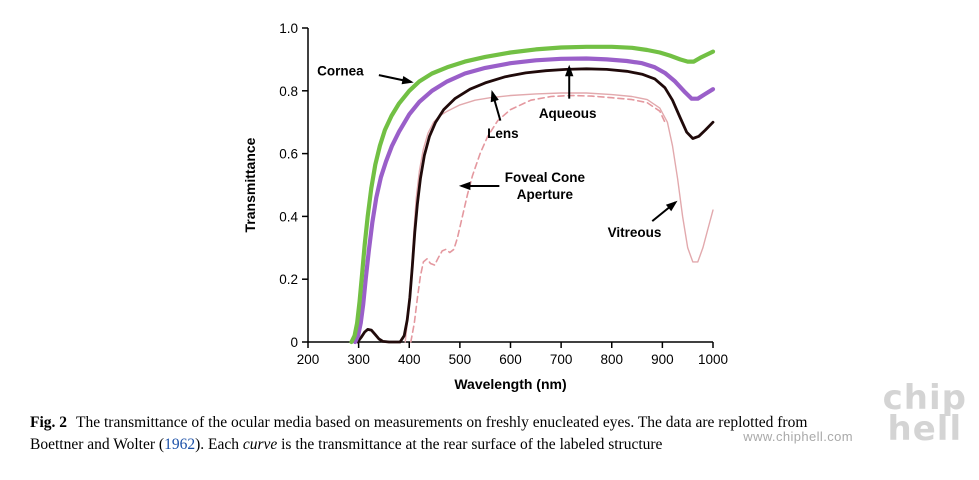 The height and width of the screenshot is (480, 979). Describe the element at coordinates (288, 91) in the screenshot. I see `y-tick-label: 0.8` at that location.